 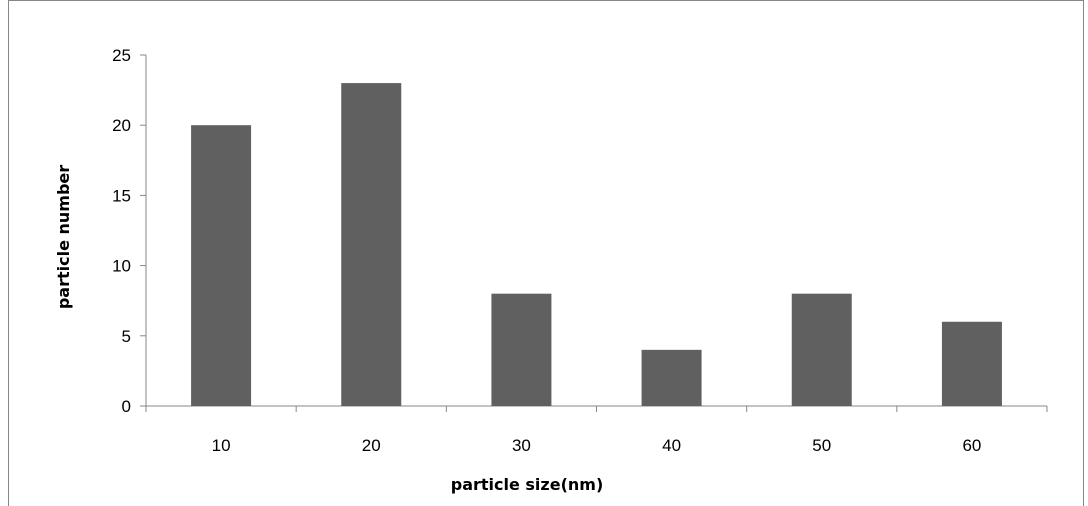 What do you see at coordinates (63, 237) in the screenshot?
I see `y-axis-title: particle number` at bounding box center [63, 237].